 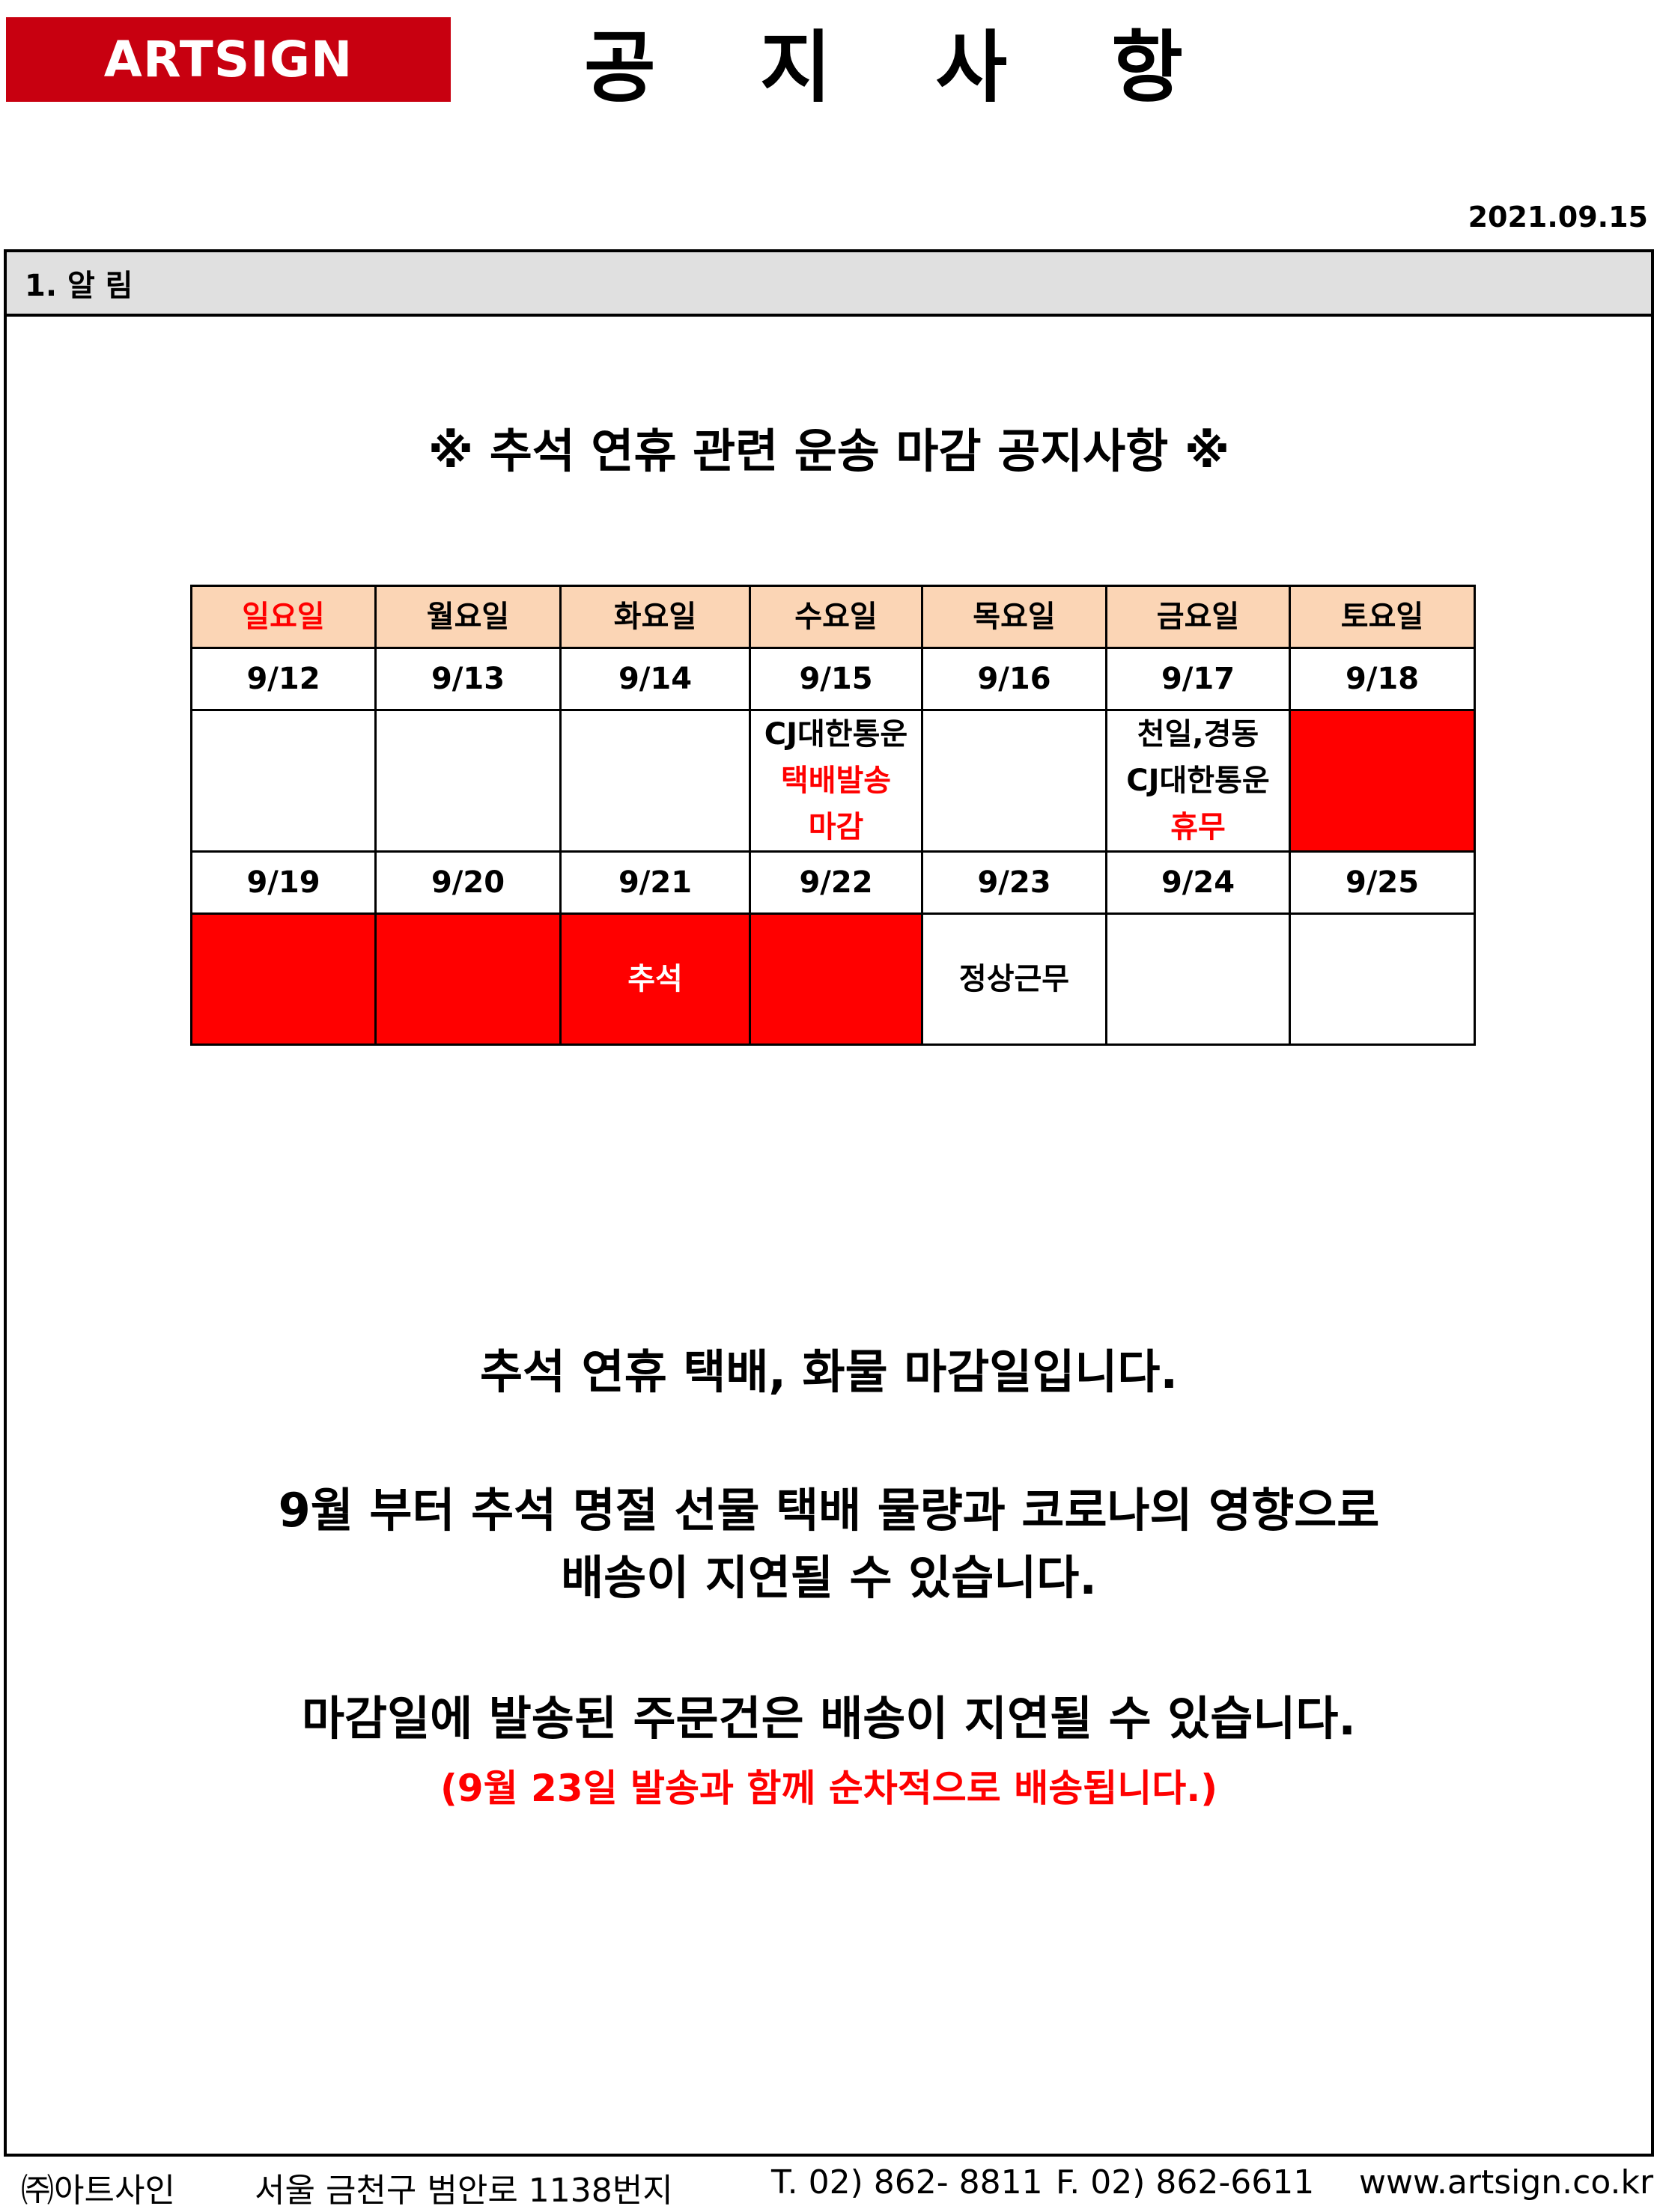 What do you see at coordinates (972, 67) in the screenshot?
I see `title-char: 사` at bounding box center [972, 67].